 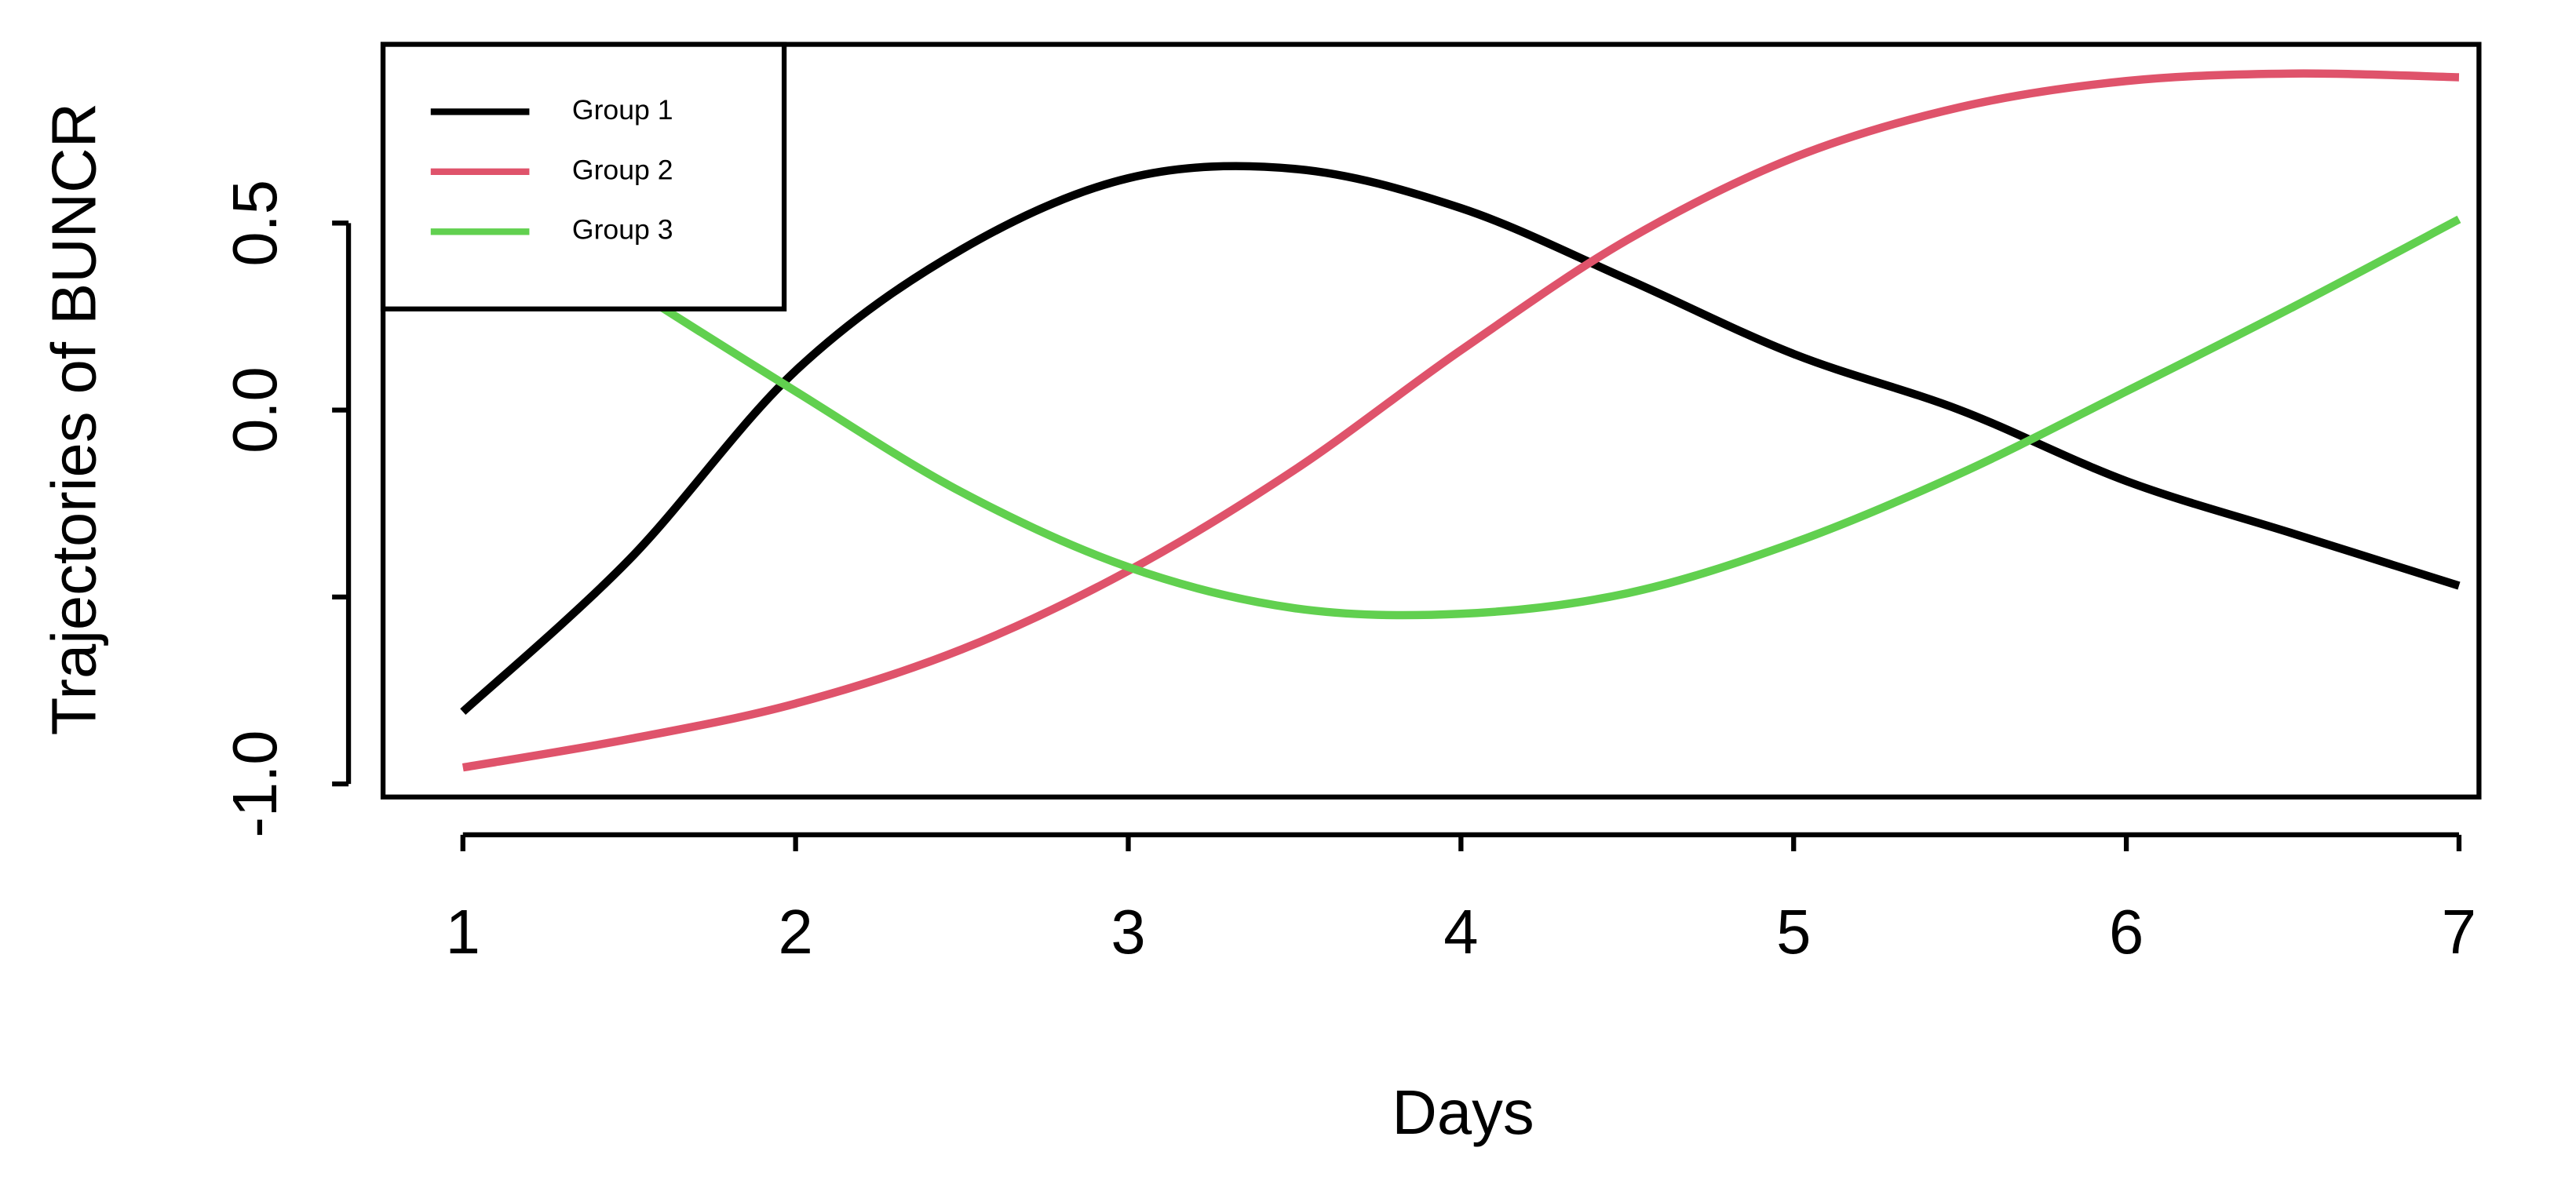 I want to click on x-tick-label: 7, so click(x=2459, y=932).